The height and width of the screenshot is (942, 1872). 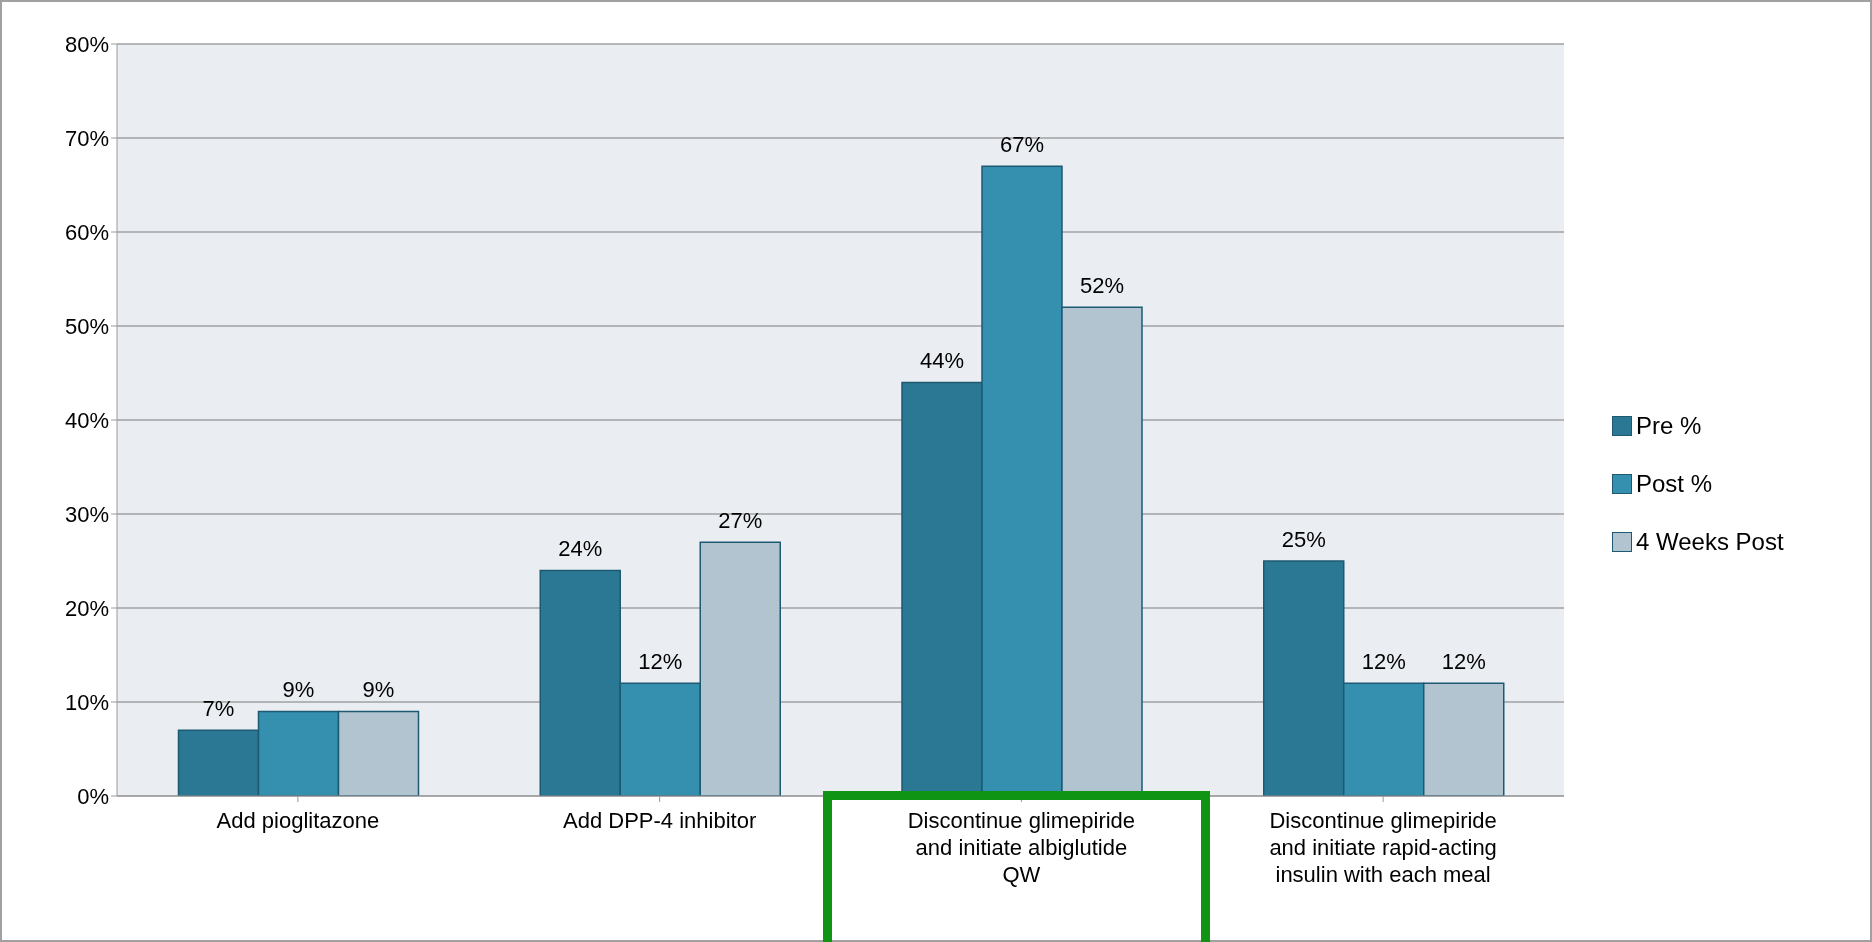 What do you see at coordinates (580, 549) in the screenshot?
I see `data-label: 24%` at bounding box center [580, 549].